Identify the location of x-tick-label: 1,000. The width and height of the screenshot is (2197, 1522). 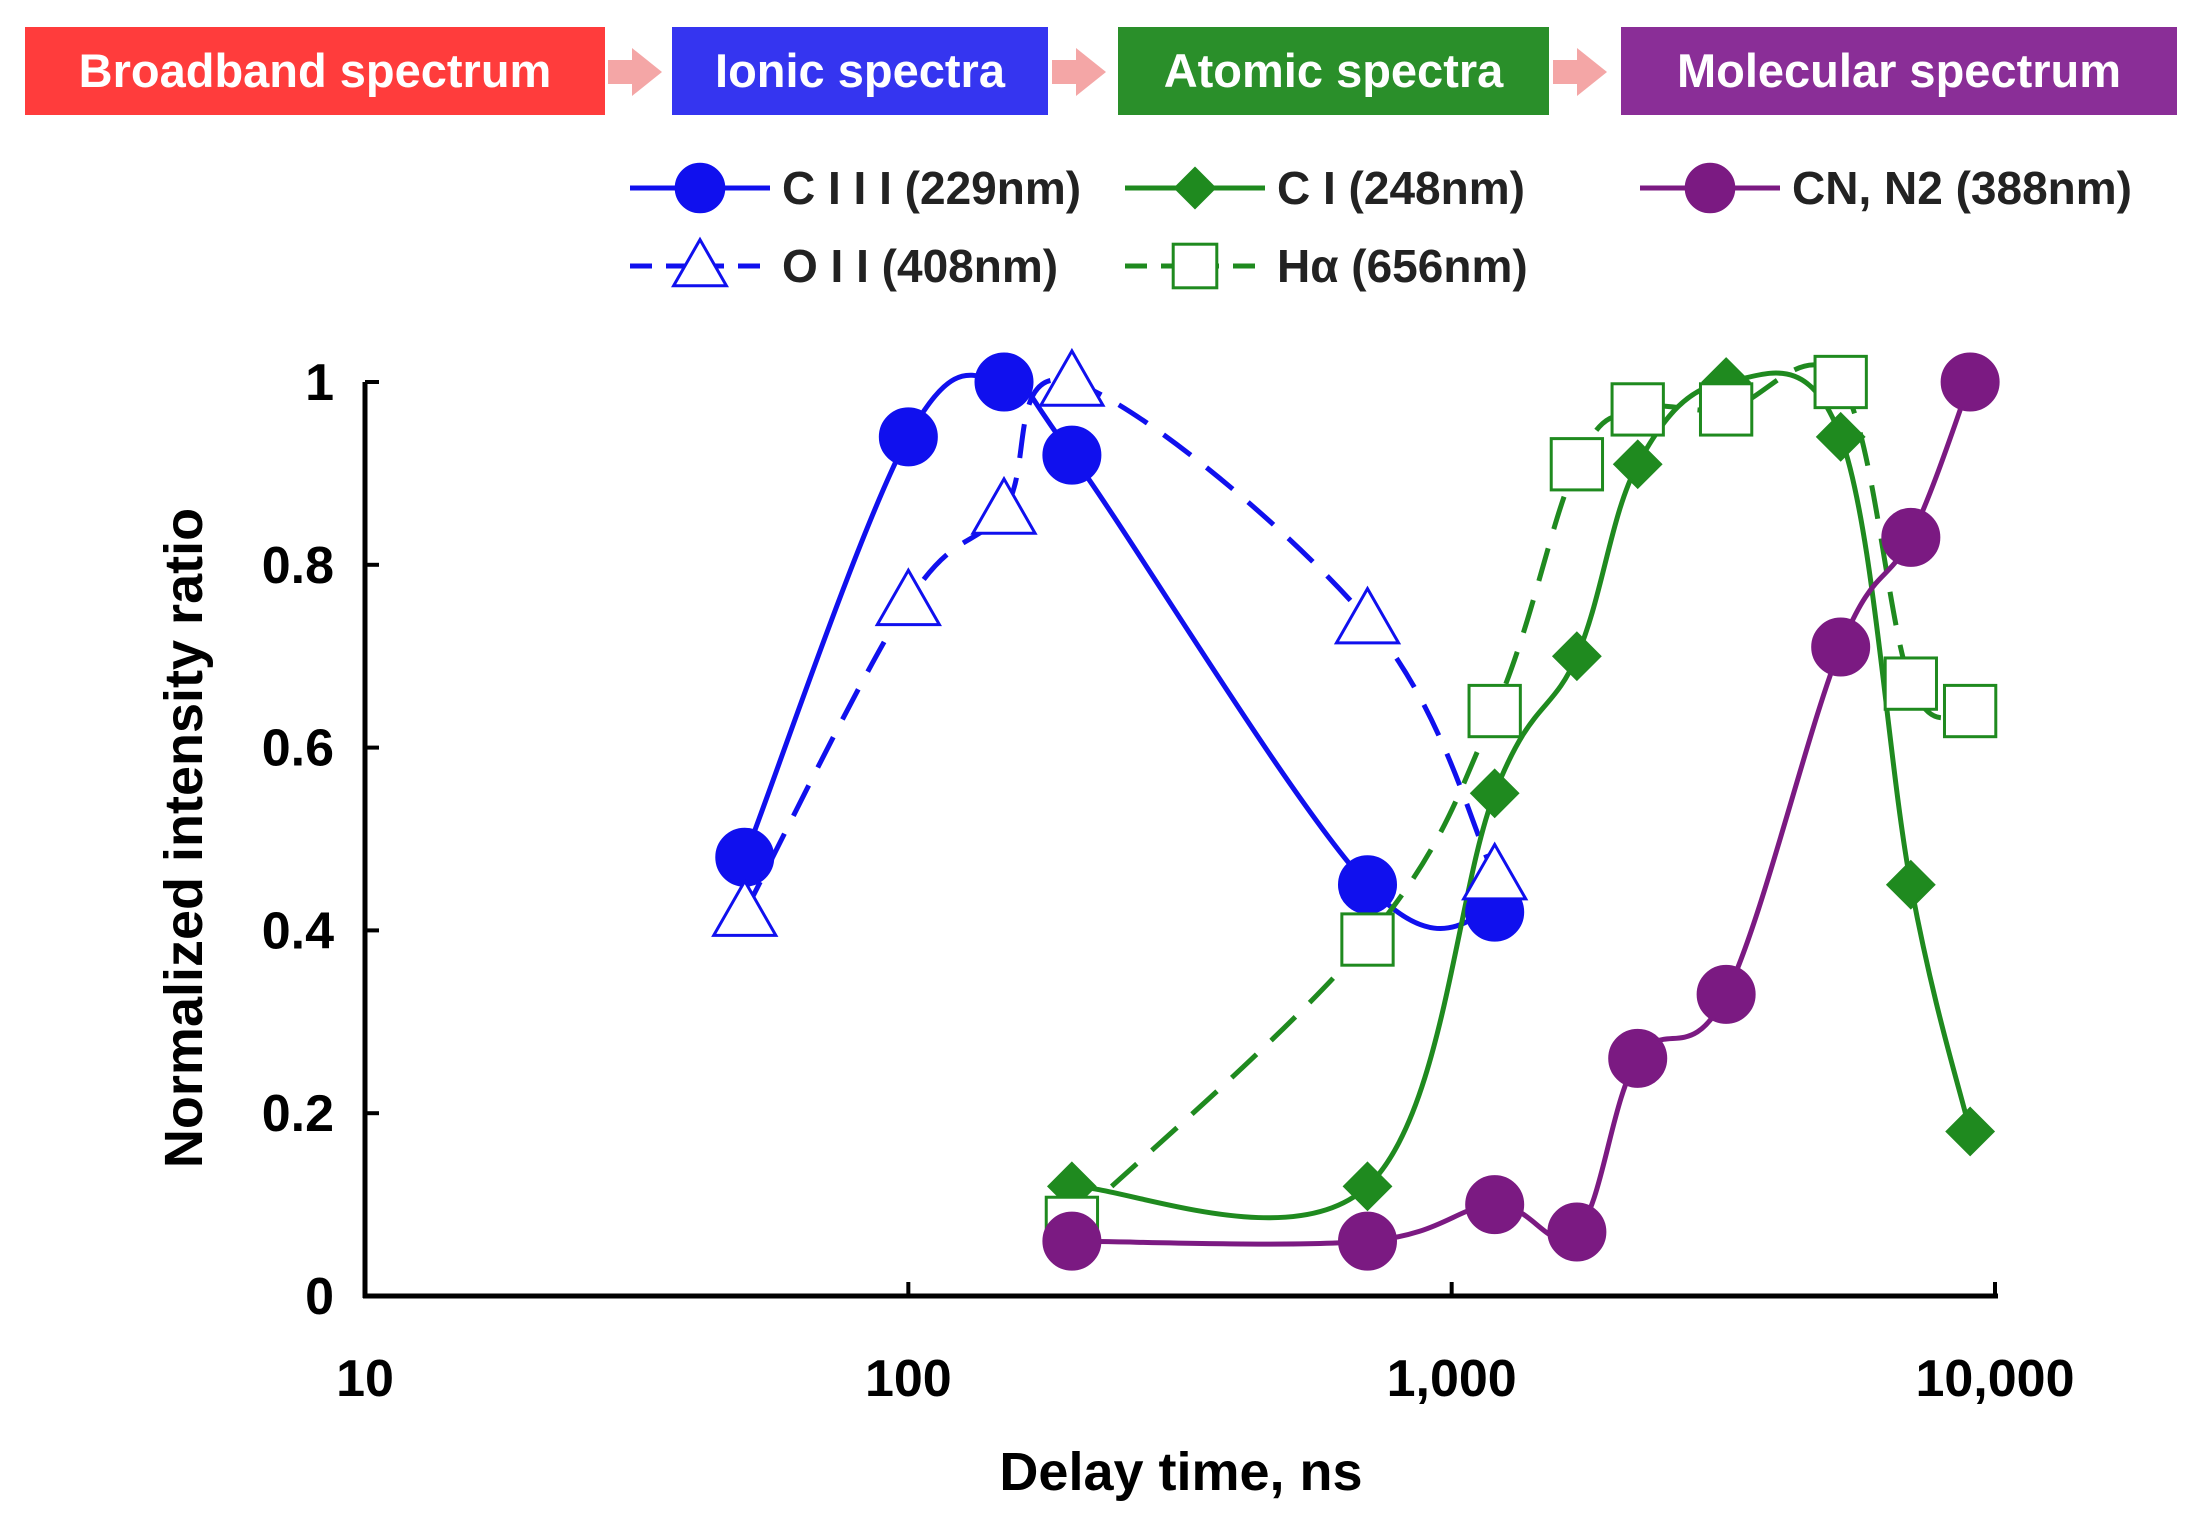
(1452, 1379).